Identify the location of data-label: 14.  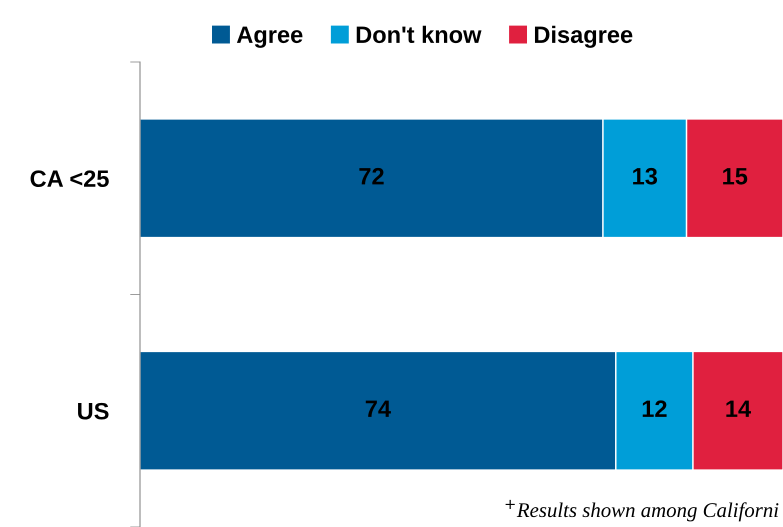
(738, 408).